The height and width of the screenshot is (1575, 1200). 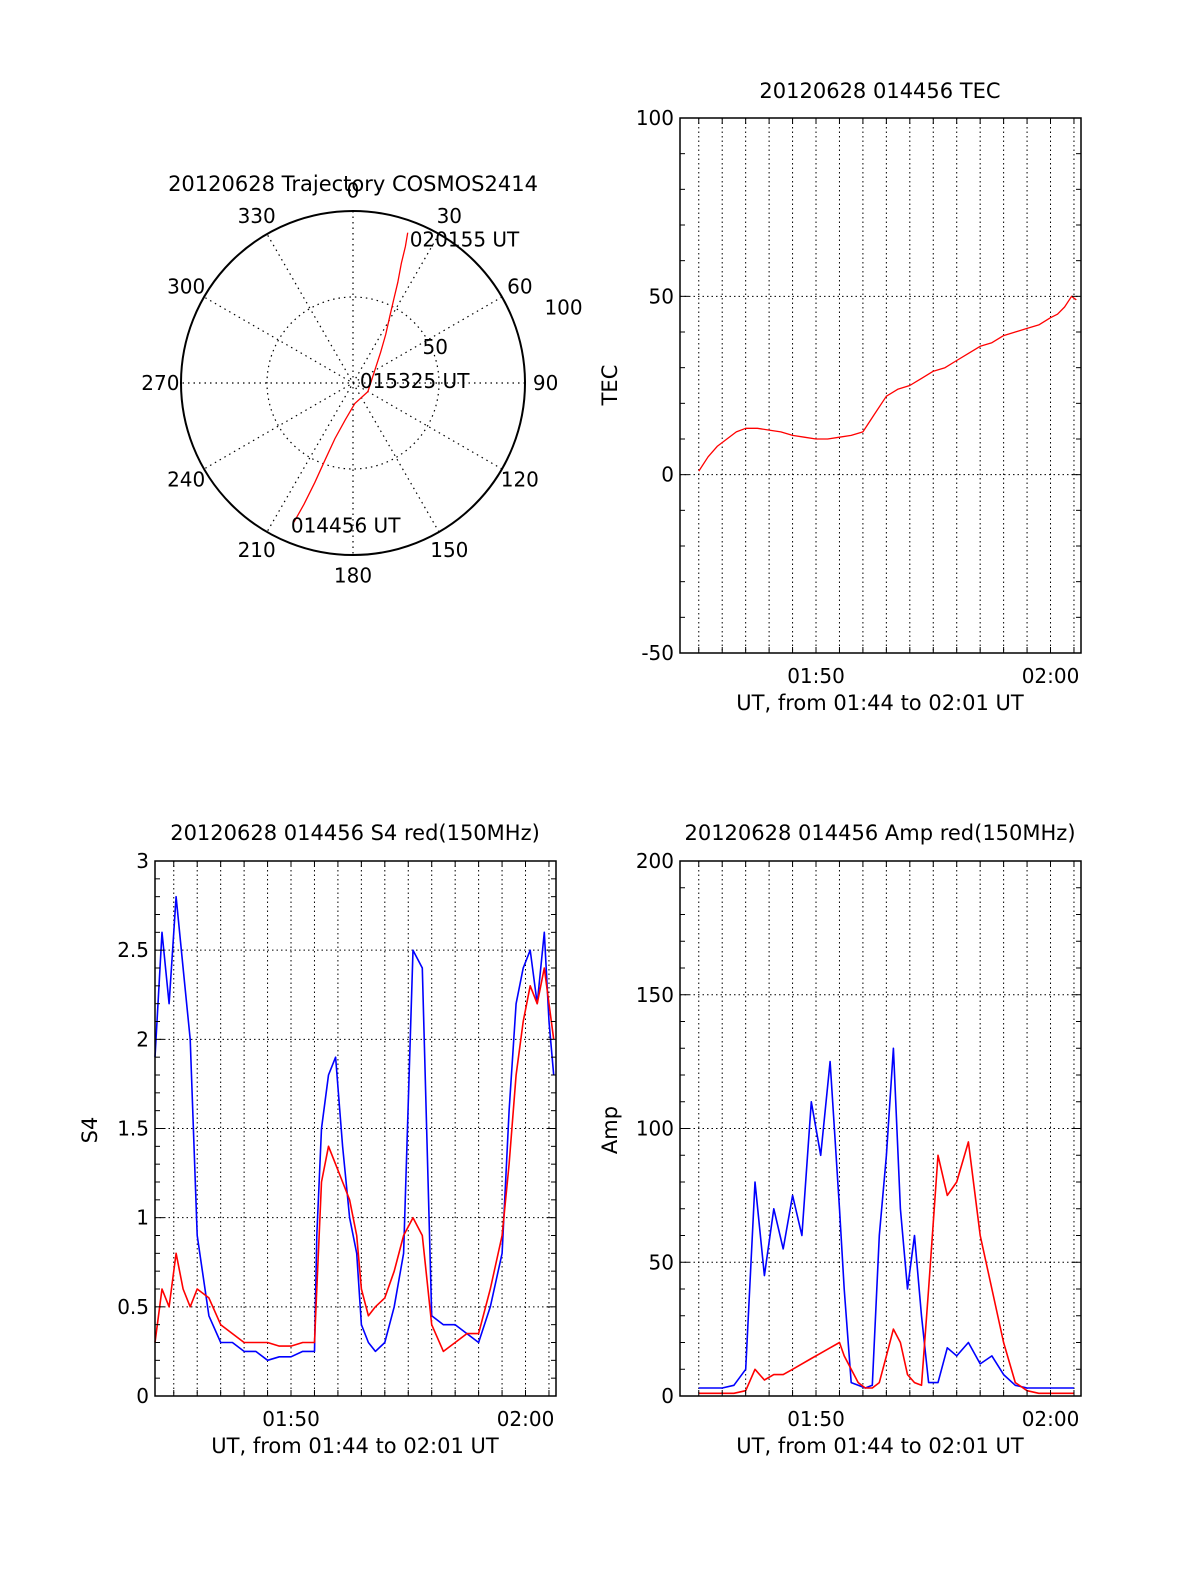 I want to click on azimuth-label-120: 120, so click(x=520, y=479).